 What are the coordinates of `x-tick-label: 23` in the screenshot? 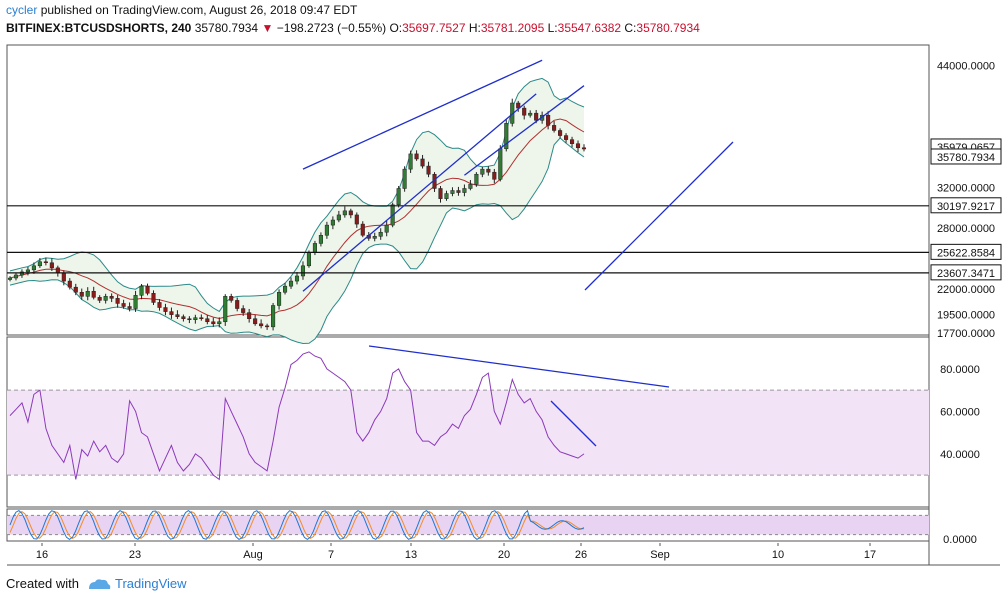 It's located at (135, 555).